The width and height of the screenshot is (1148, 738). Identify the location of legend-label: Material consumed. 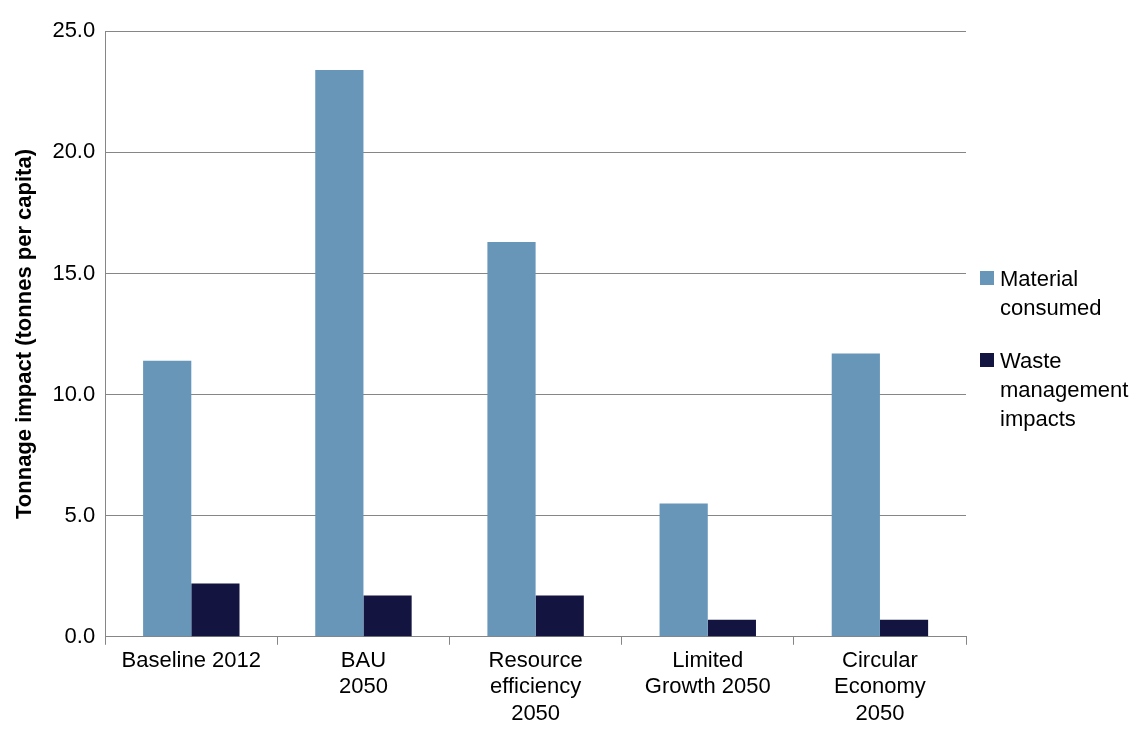
(1051, 293).